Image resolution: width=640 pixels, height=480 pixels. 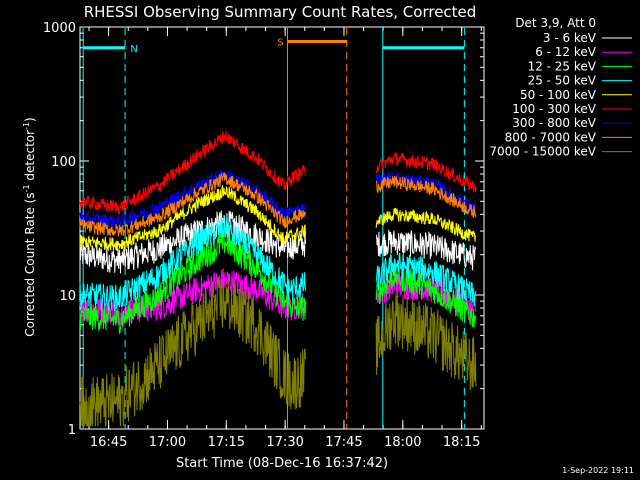 I want to click on x-tick-label: 17:45, so click(x=343, y=442).